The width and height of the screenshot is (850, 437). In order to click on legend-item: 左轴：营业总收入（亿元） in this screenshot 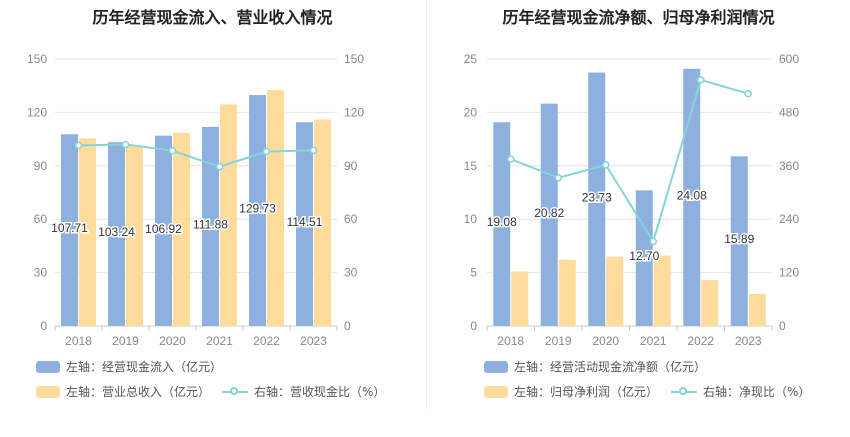, I will do `click(123, 391)`.